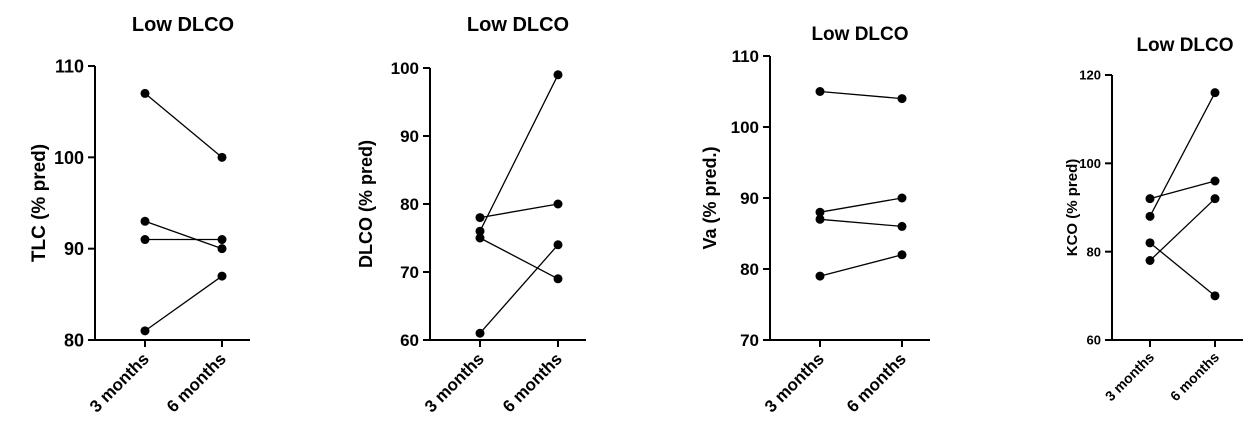 Image resolution: width=1258 pixels, height=439 pixels. I want to click on y-axis-label: KCO (% pred), so click(1072, 208).